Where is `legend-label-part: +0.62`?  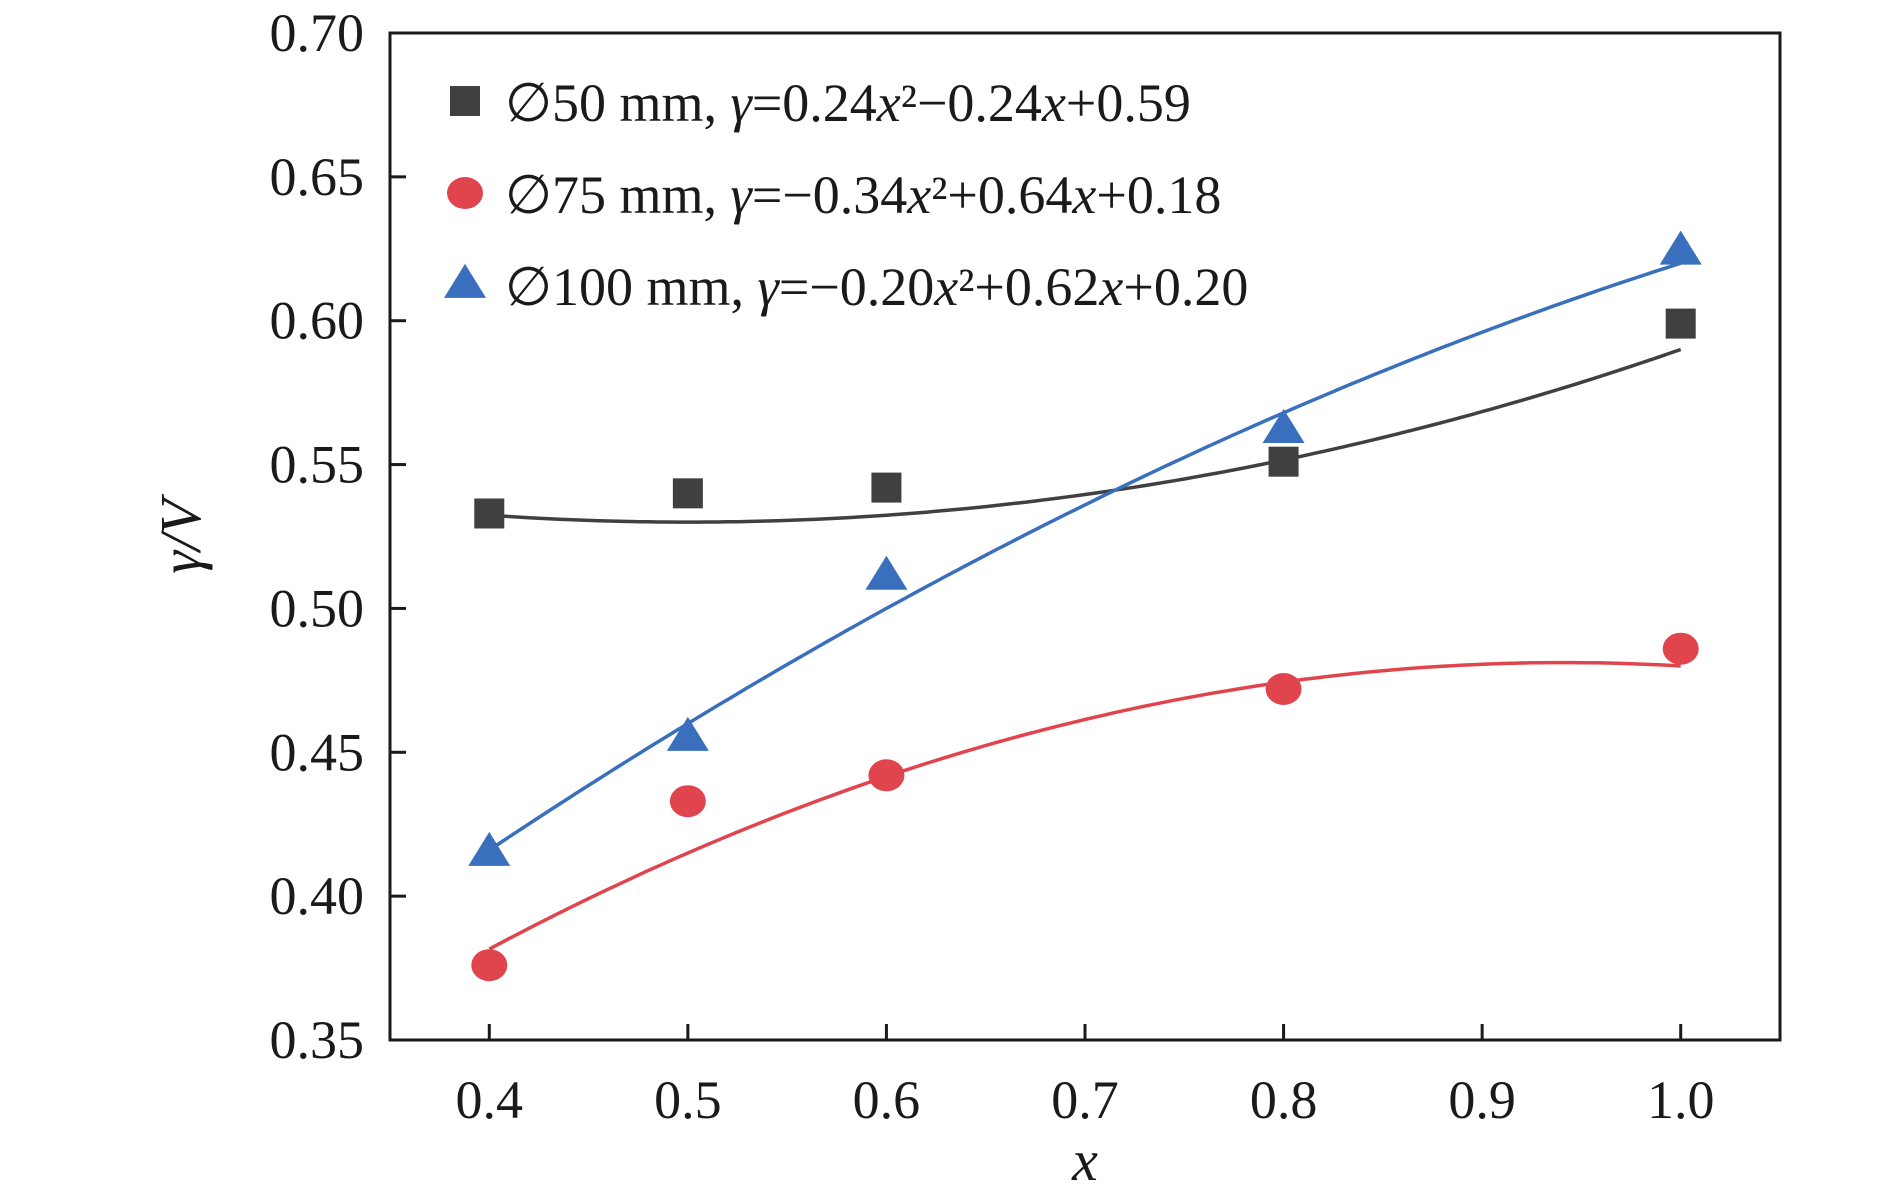
legend-label-part: +0.62 is located at coordinates (1036, 287).